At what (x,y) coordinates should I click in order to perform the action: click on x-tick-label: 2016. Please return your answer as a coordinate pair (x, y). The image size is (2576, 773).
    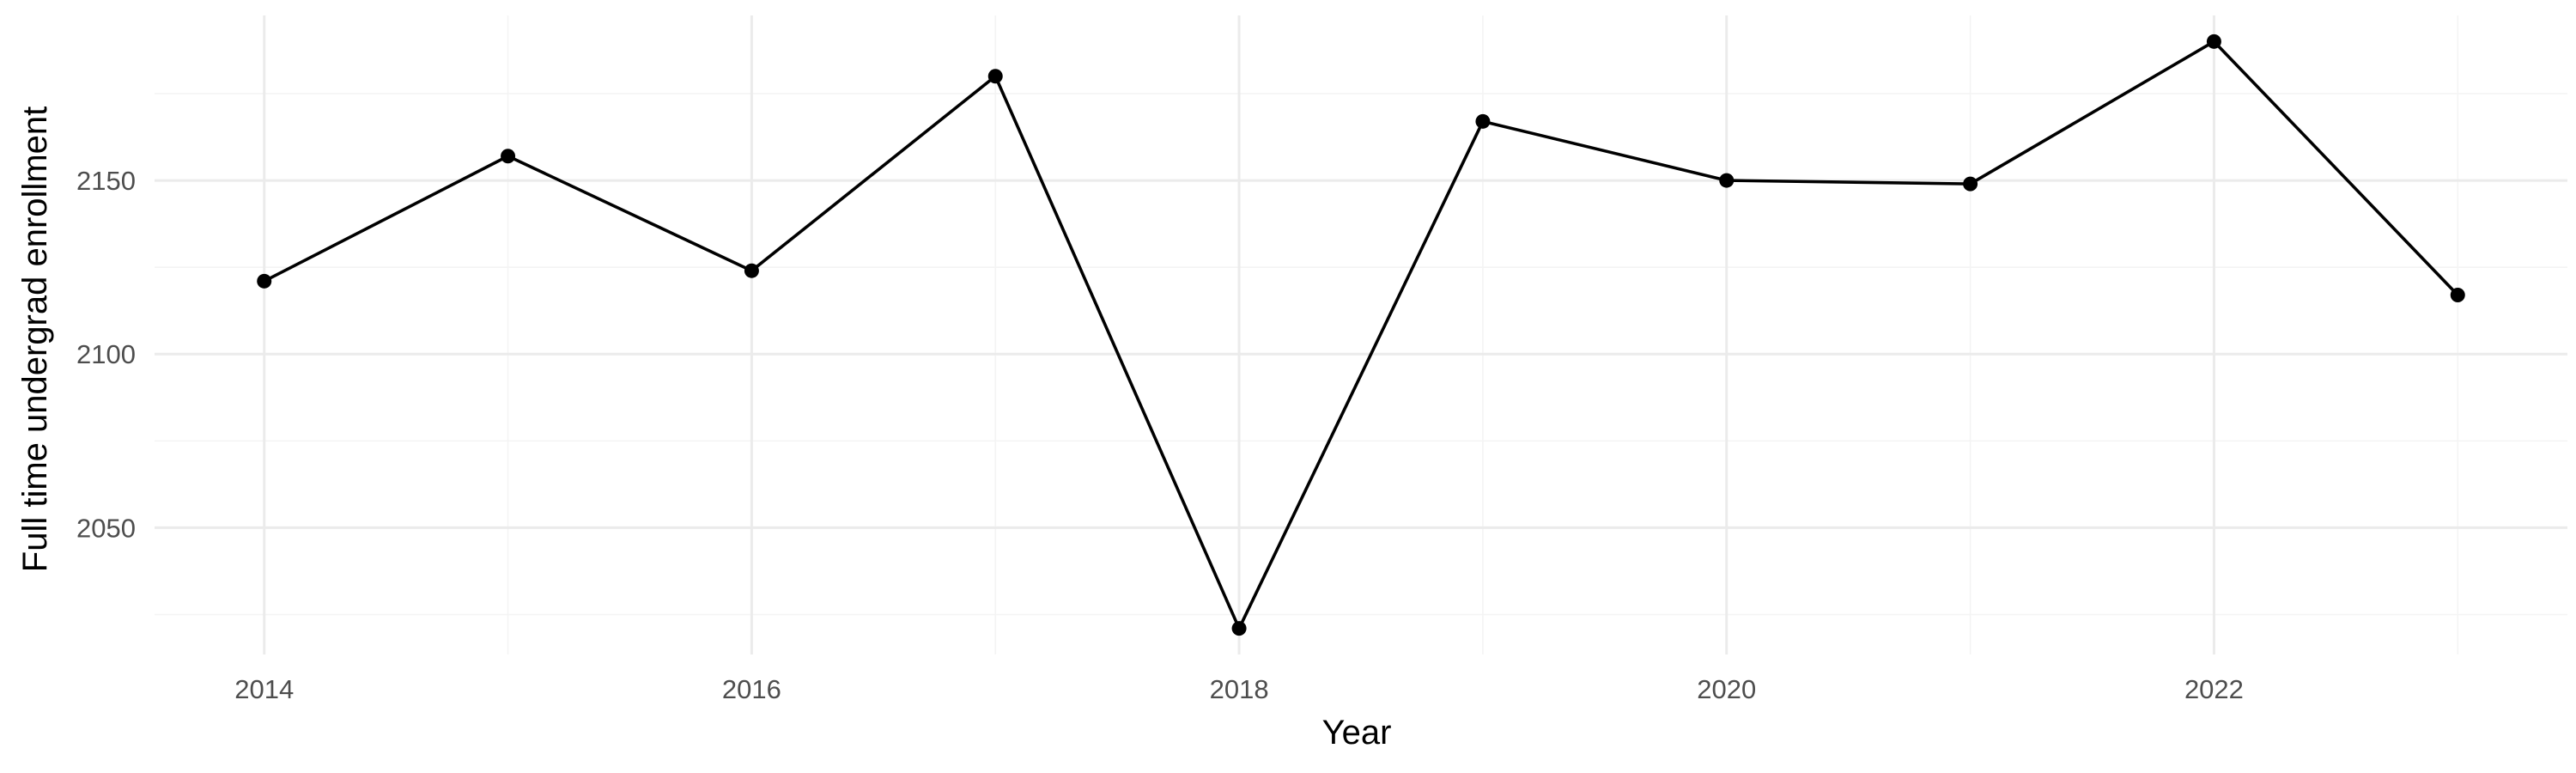
    Looking at the image, I should click on (751, 689).